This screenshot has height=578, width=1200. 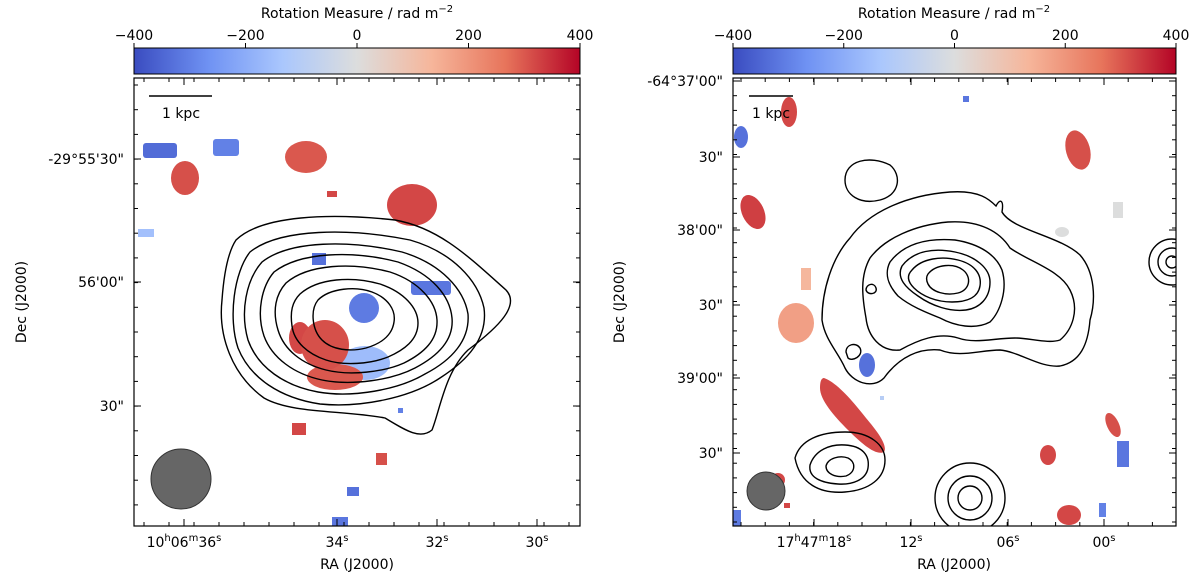 I want to click on right-xtick-label: 06s, so click(x=1007, y=542).